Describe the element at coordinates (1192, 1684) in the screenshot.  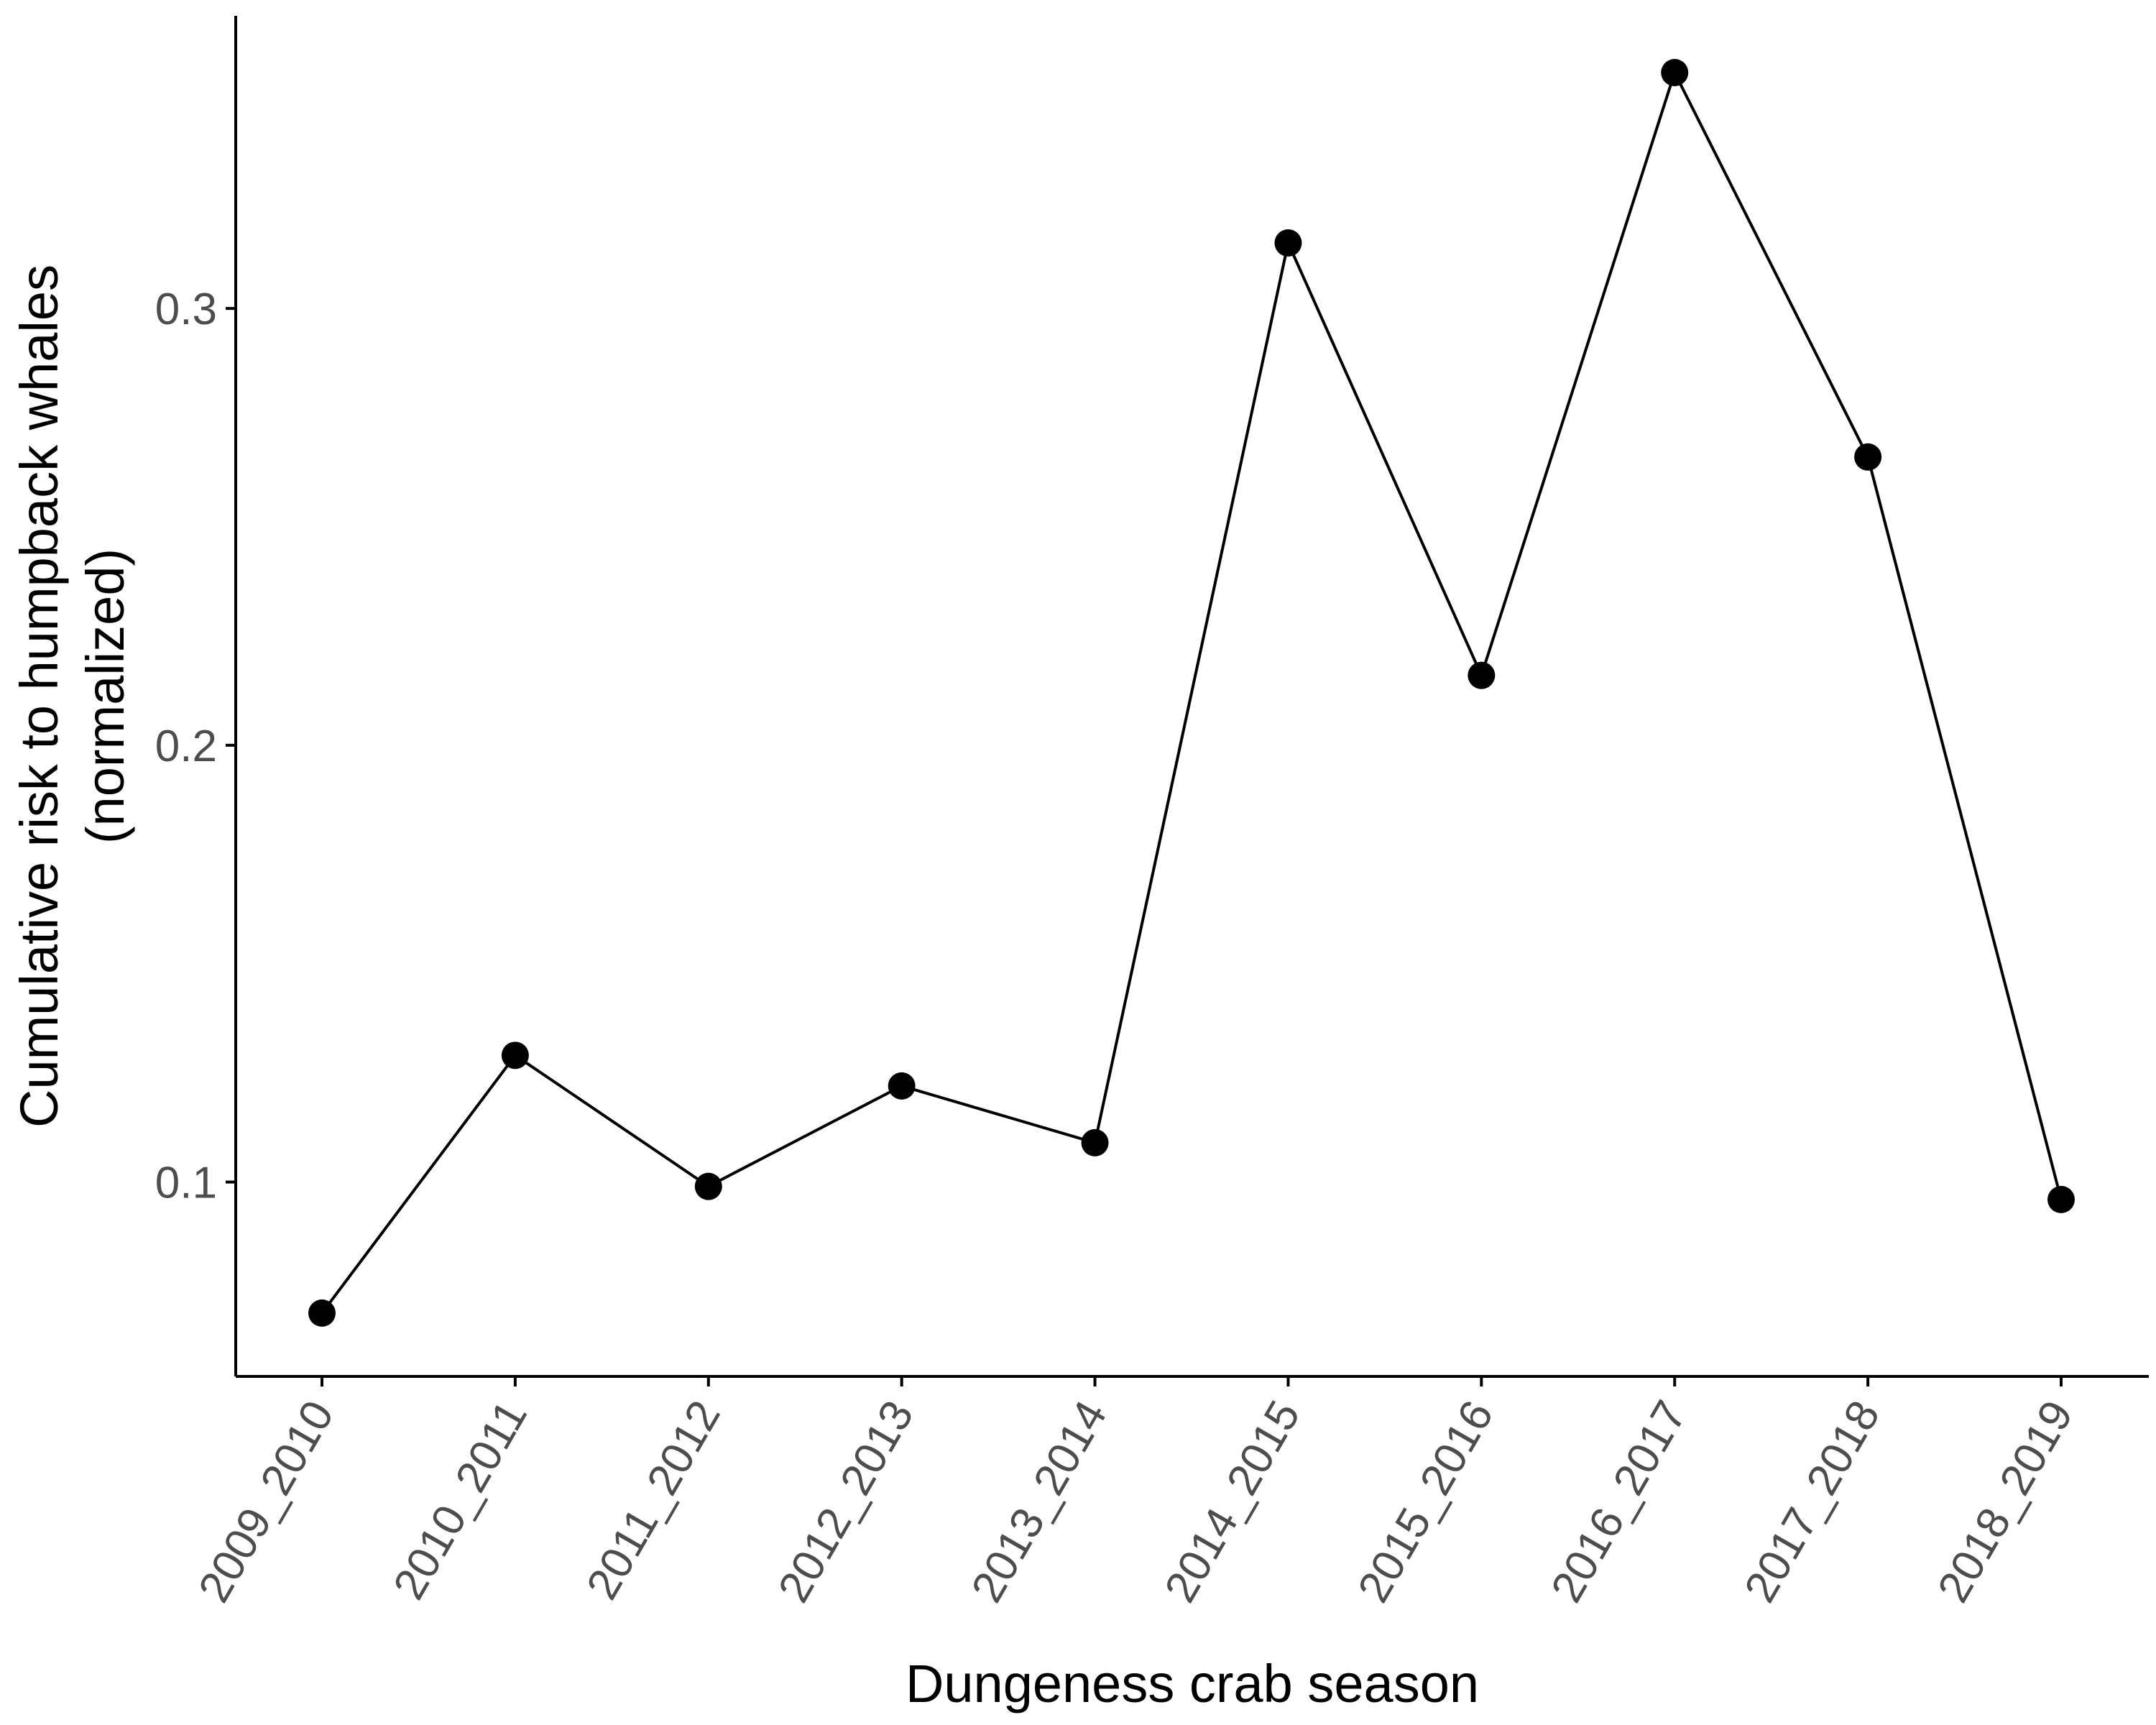
I see `x-axis-title: Dungeness crab season` at that location.